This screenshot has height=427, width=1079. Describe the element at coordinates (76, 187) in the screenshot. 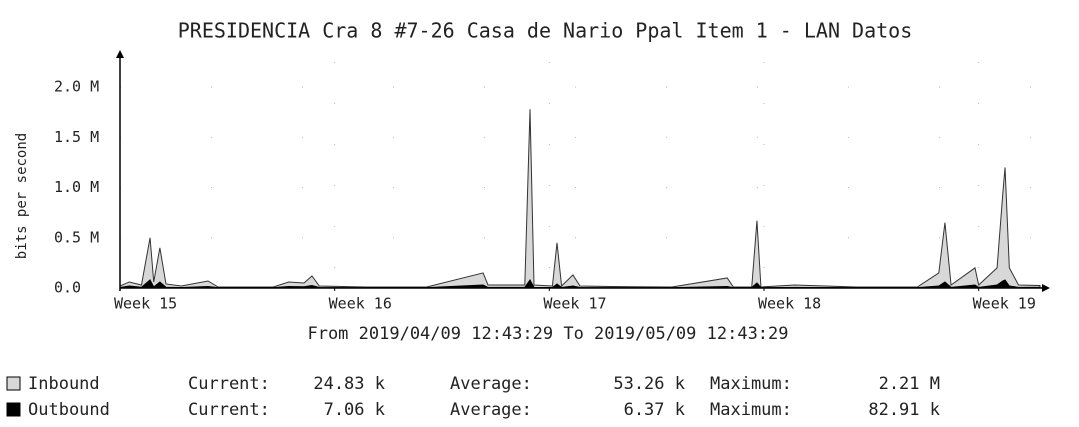

I see `y-tick-label: 1.0 M` at that location.